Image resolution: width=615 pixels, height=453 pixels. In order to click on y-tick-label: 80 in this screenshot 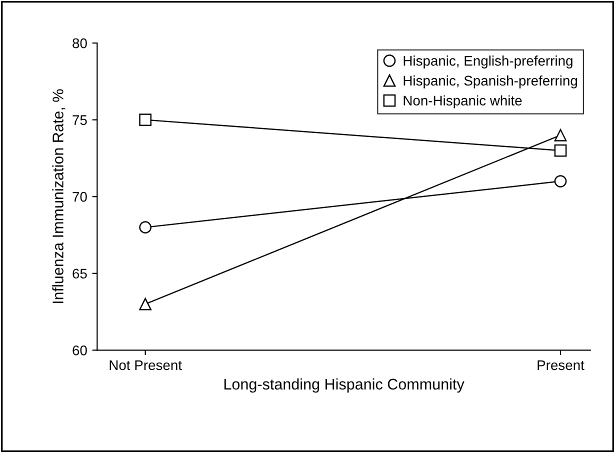, I will do `click(79, 43)`.